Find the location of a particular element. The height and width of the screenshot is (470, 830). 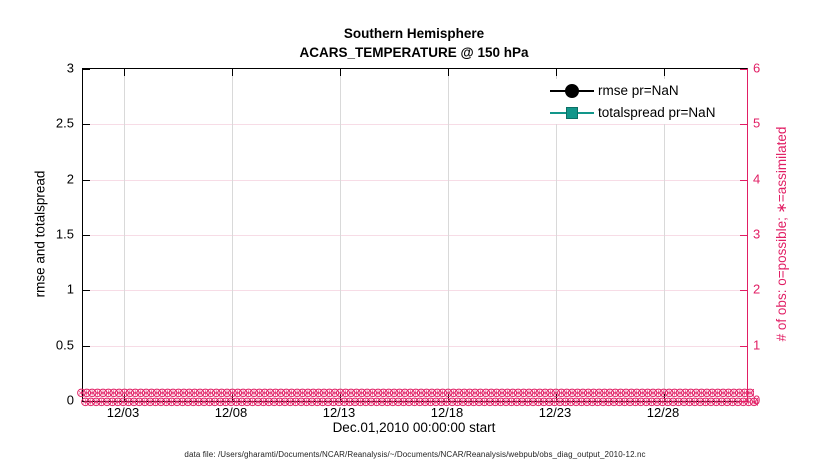

legend-item: rmse pr=NaN is located at coordinates (648, 90).